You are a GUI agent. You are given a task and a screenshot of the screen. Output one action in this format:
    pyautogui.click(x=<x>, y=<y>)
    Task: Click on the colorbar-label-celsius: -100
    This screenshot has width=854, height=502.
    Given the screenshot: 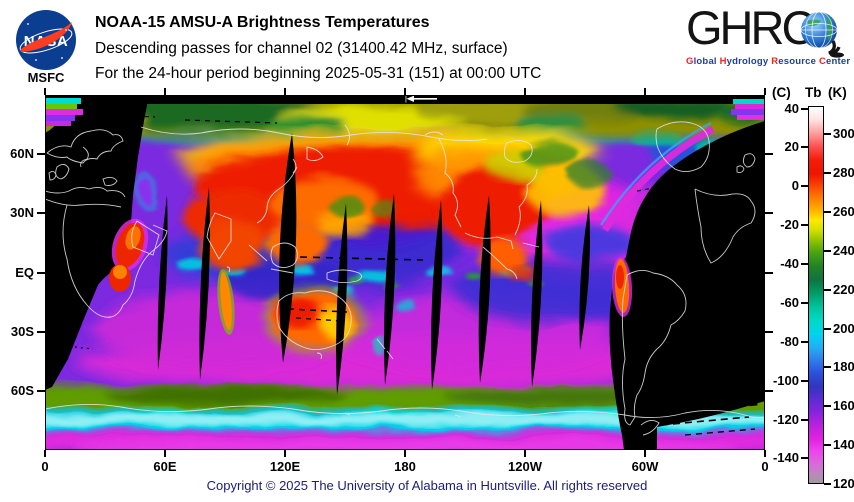 What is the action you would take?
    pyautogui.click(x=785, y=380)
    